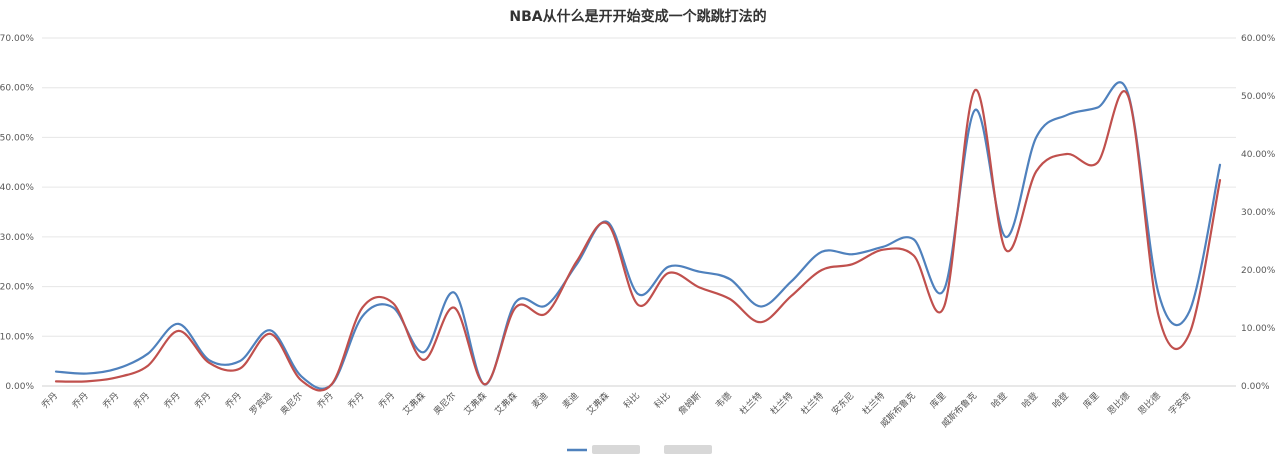 The height and width of the screenshot is (464, 1277). What do you see at coordinates (261, 404) in the screenshot?
I see `x-tick-label: 罗宾逊` at bounding box center [261, 404].